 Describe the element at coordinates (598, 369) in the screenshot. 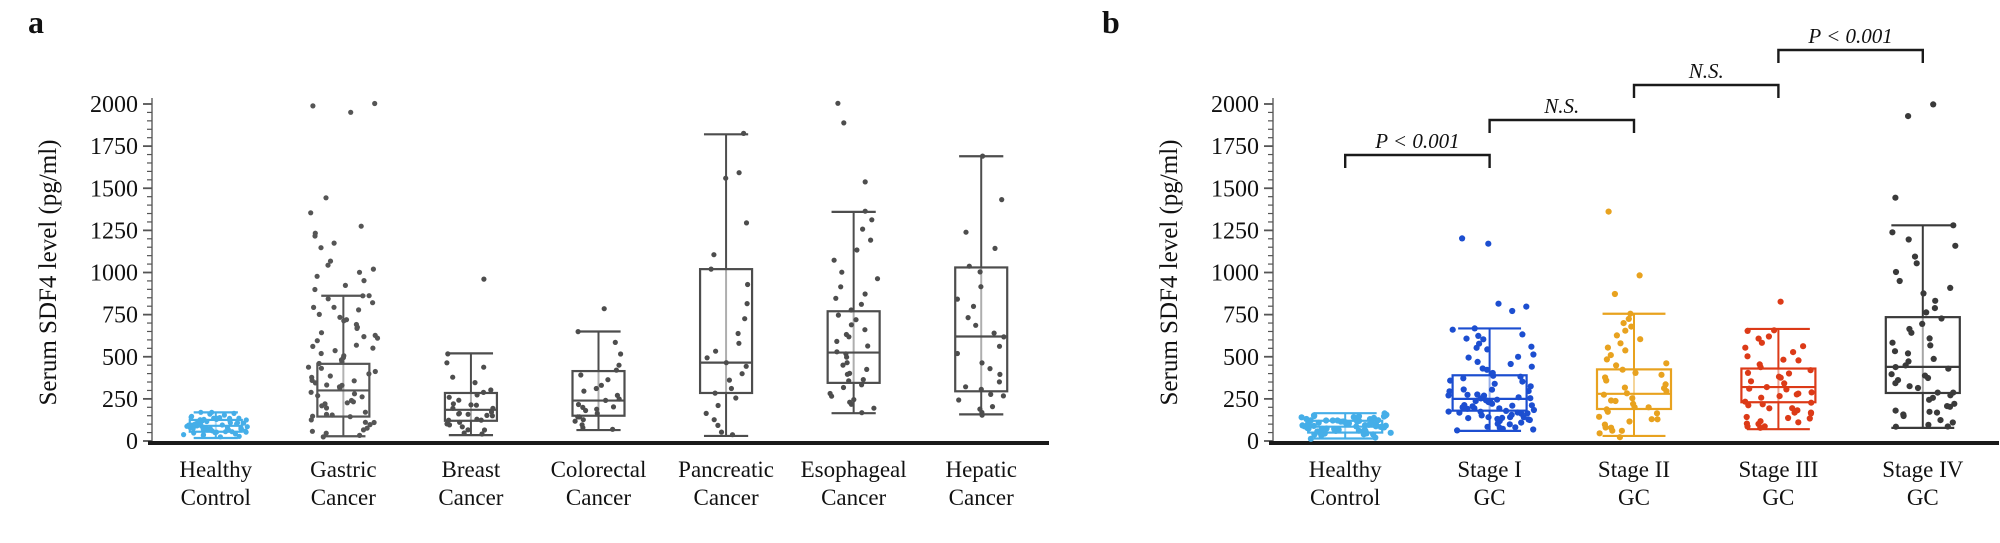

I see `scatter-colorectal-cancer` at that location.